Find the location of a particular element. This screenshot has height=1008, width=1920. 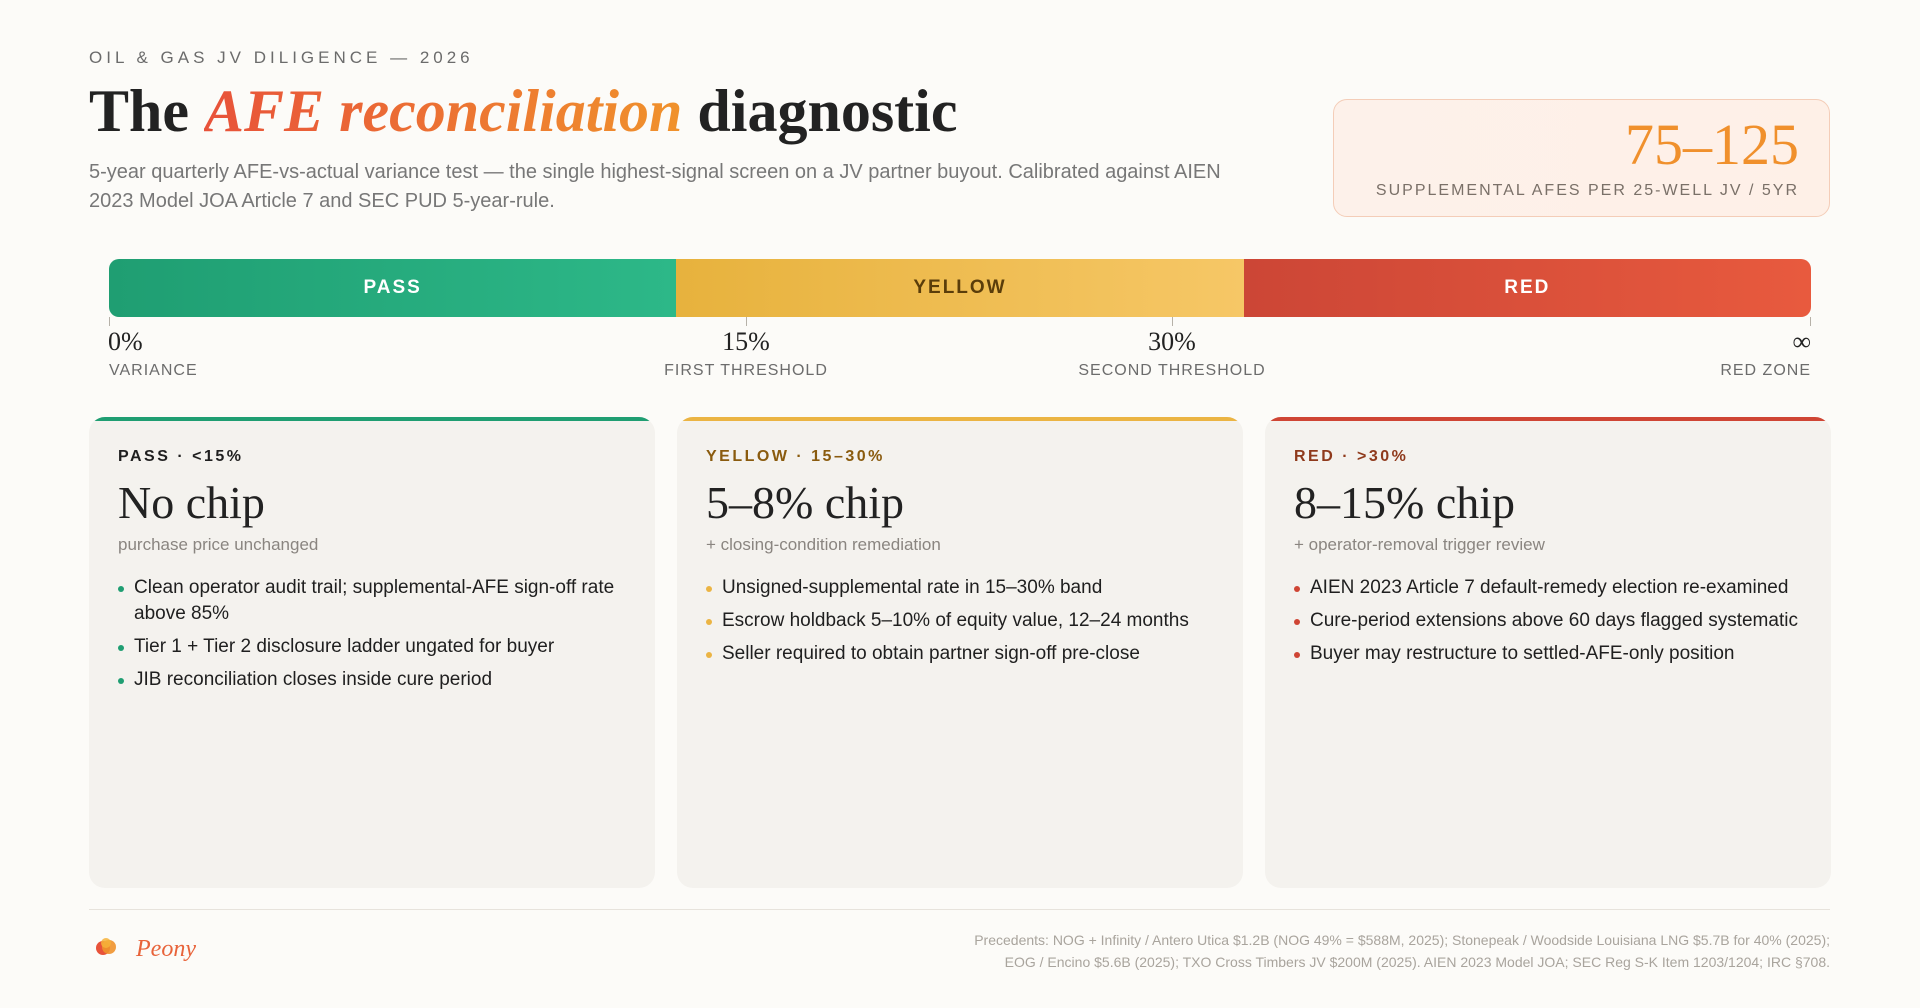

tick-value-30: 30% is located at coordinates (1172, 341).